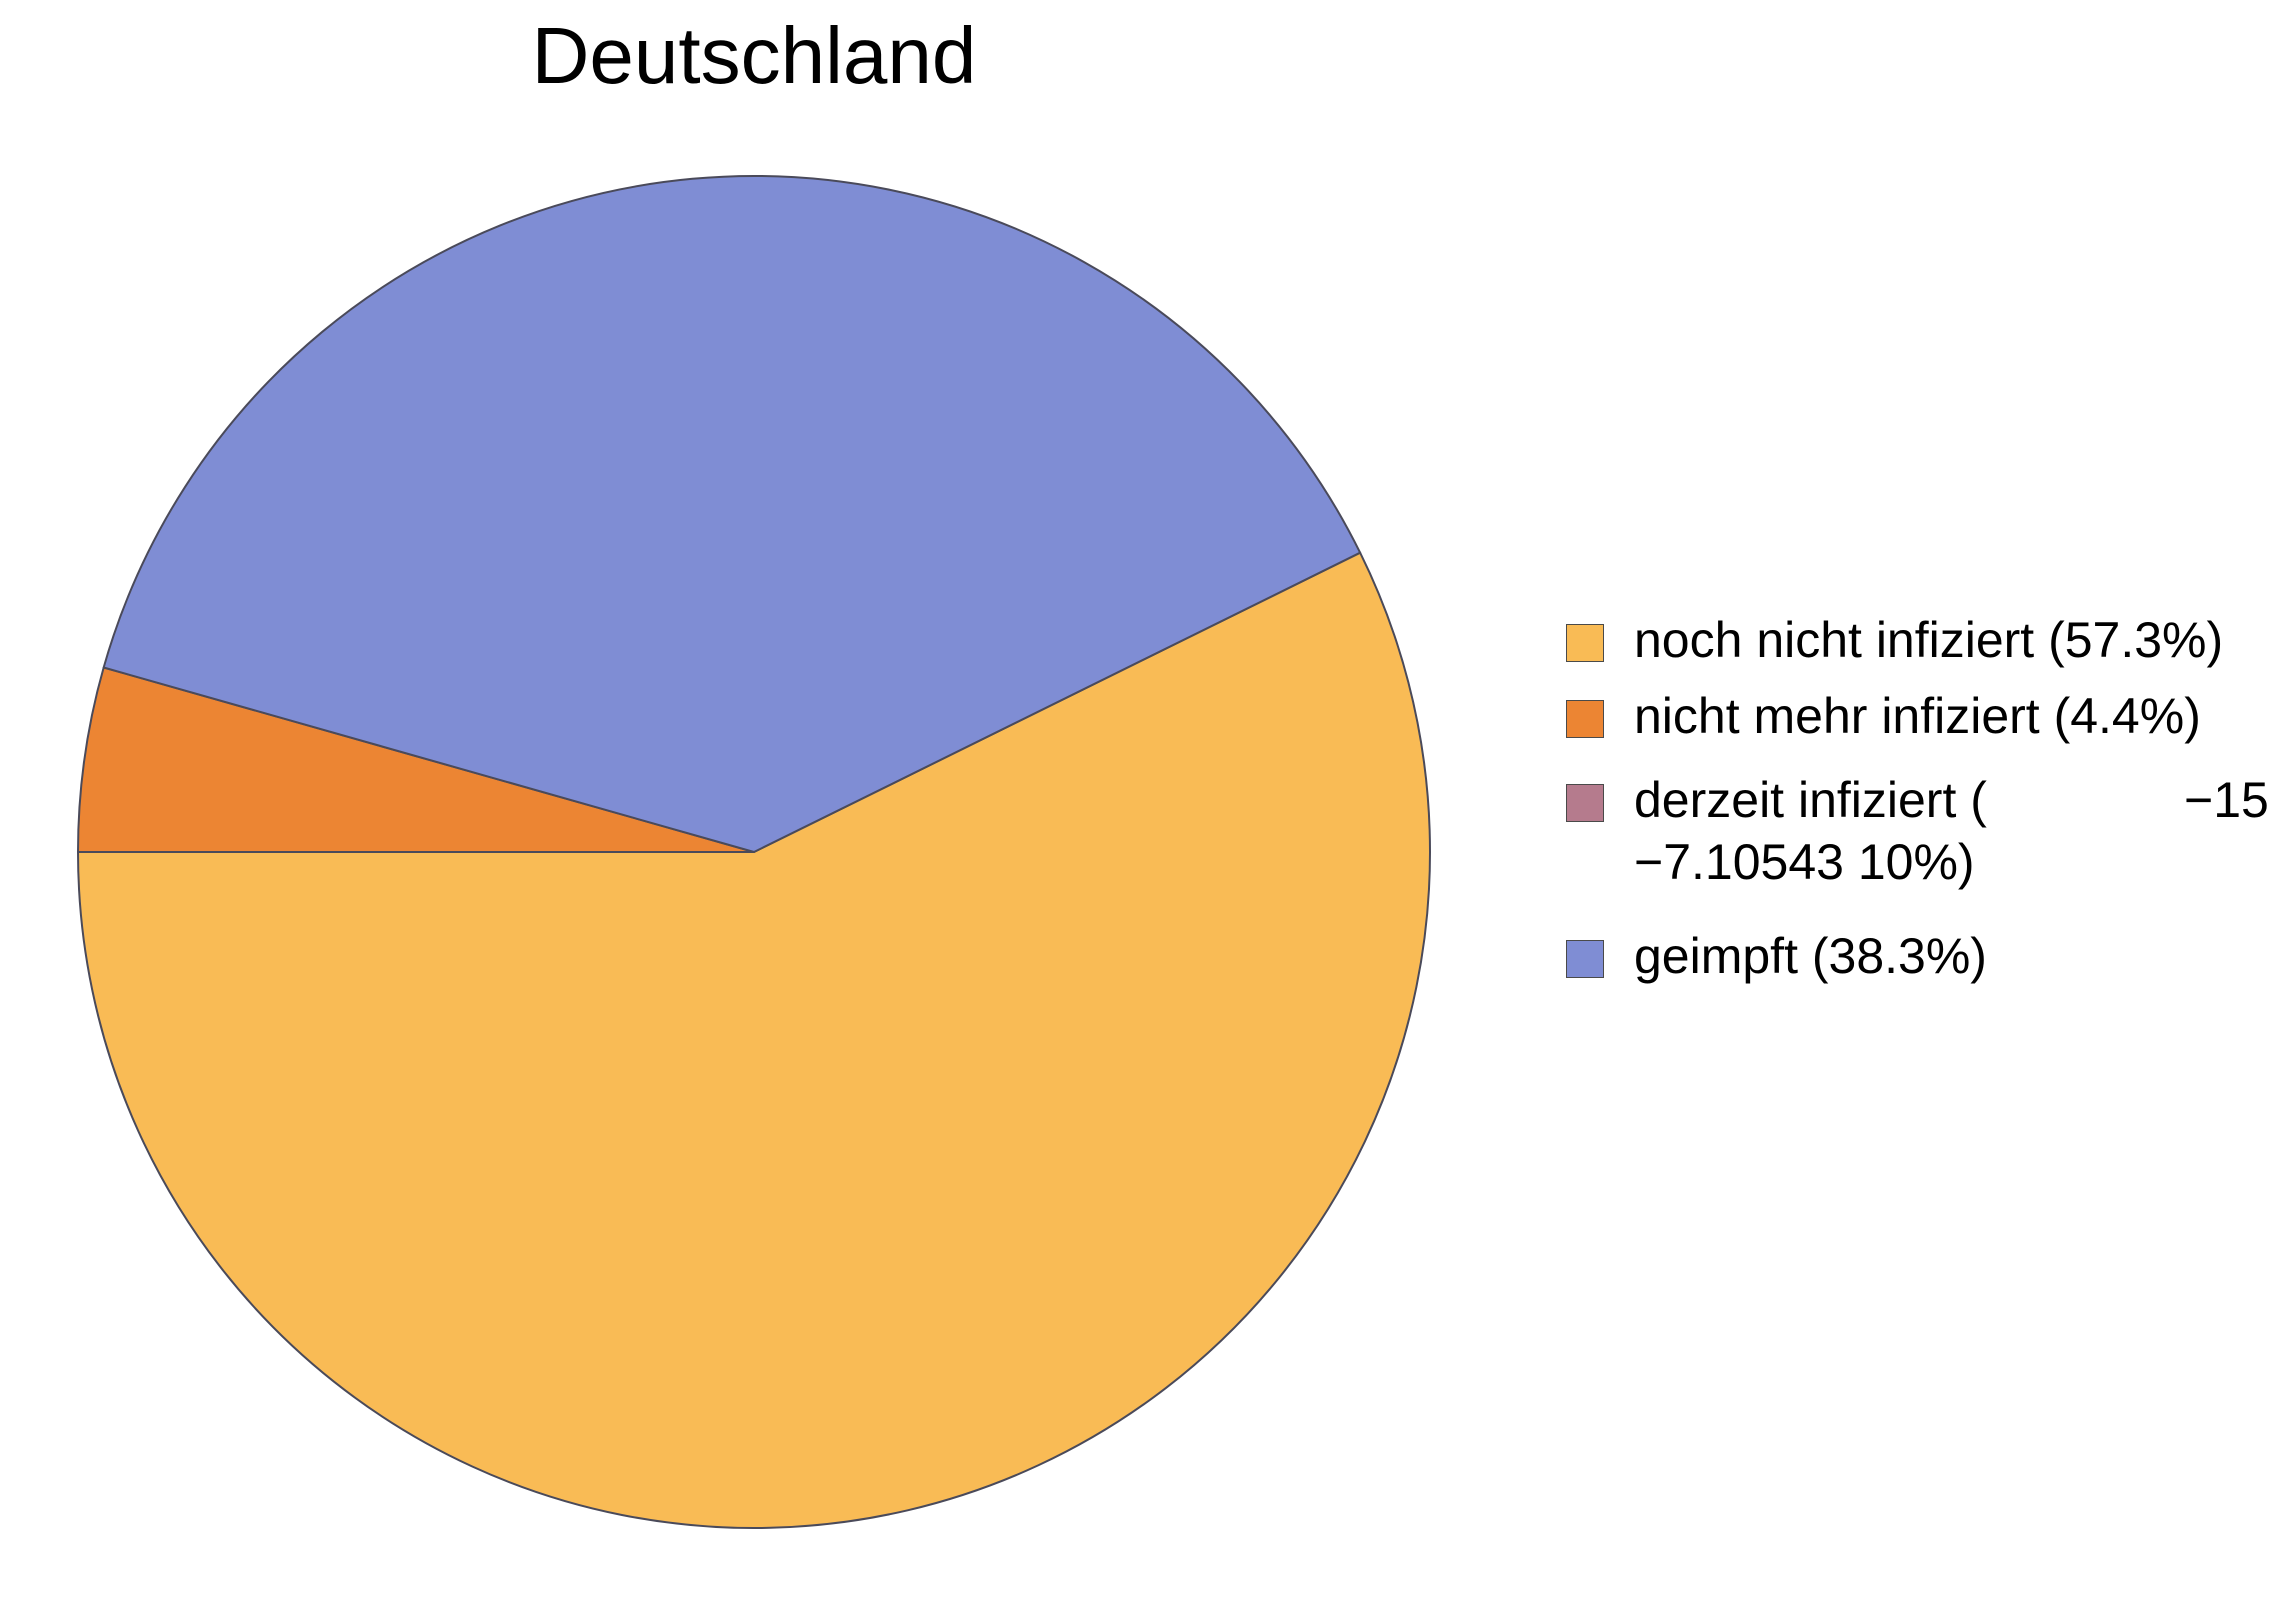 This screenshot has width=2296, height=1604. What do you see at coordinates (1810, 956) in the screenshot?
I see `legend-label-geimpft: geimpft (38.3%)` at bounding box center [1810, 956].